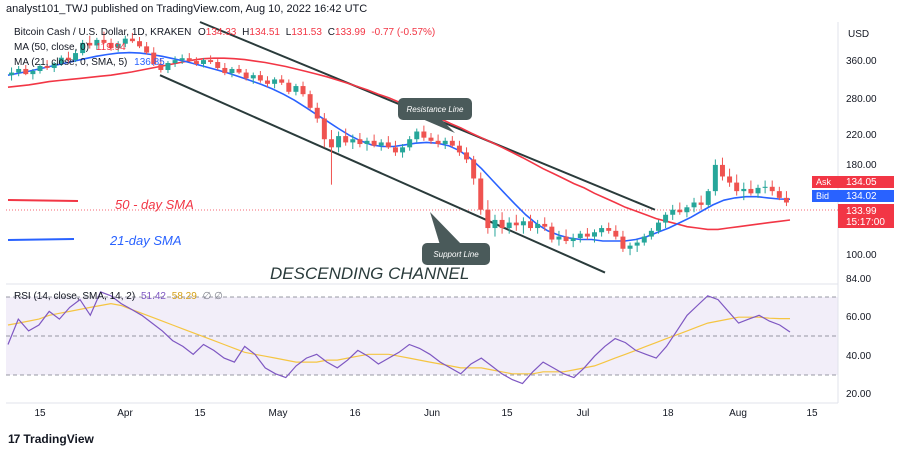  I want to click on rsi-ma-series, so click(398, 338).